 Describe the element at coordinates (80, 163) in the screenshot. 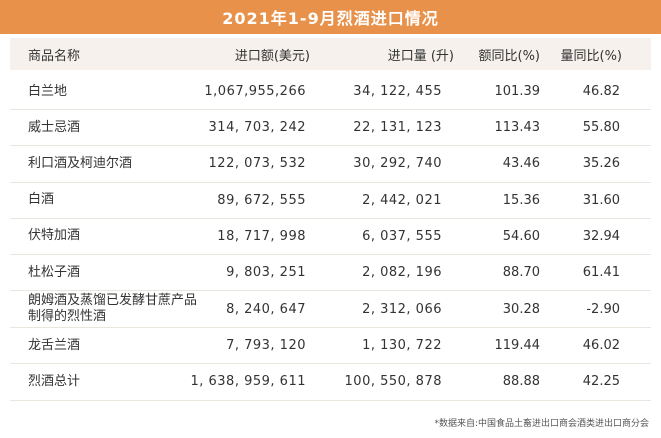

I see `row-name: 利口酒及柯迪尔酒` at that location.